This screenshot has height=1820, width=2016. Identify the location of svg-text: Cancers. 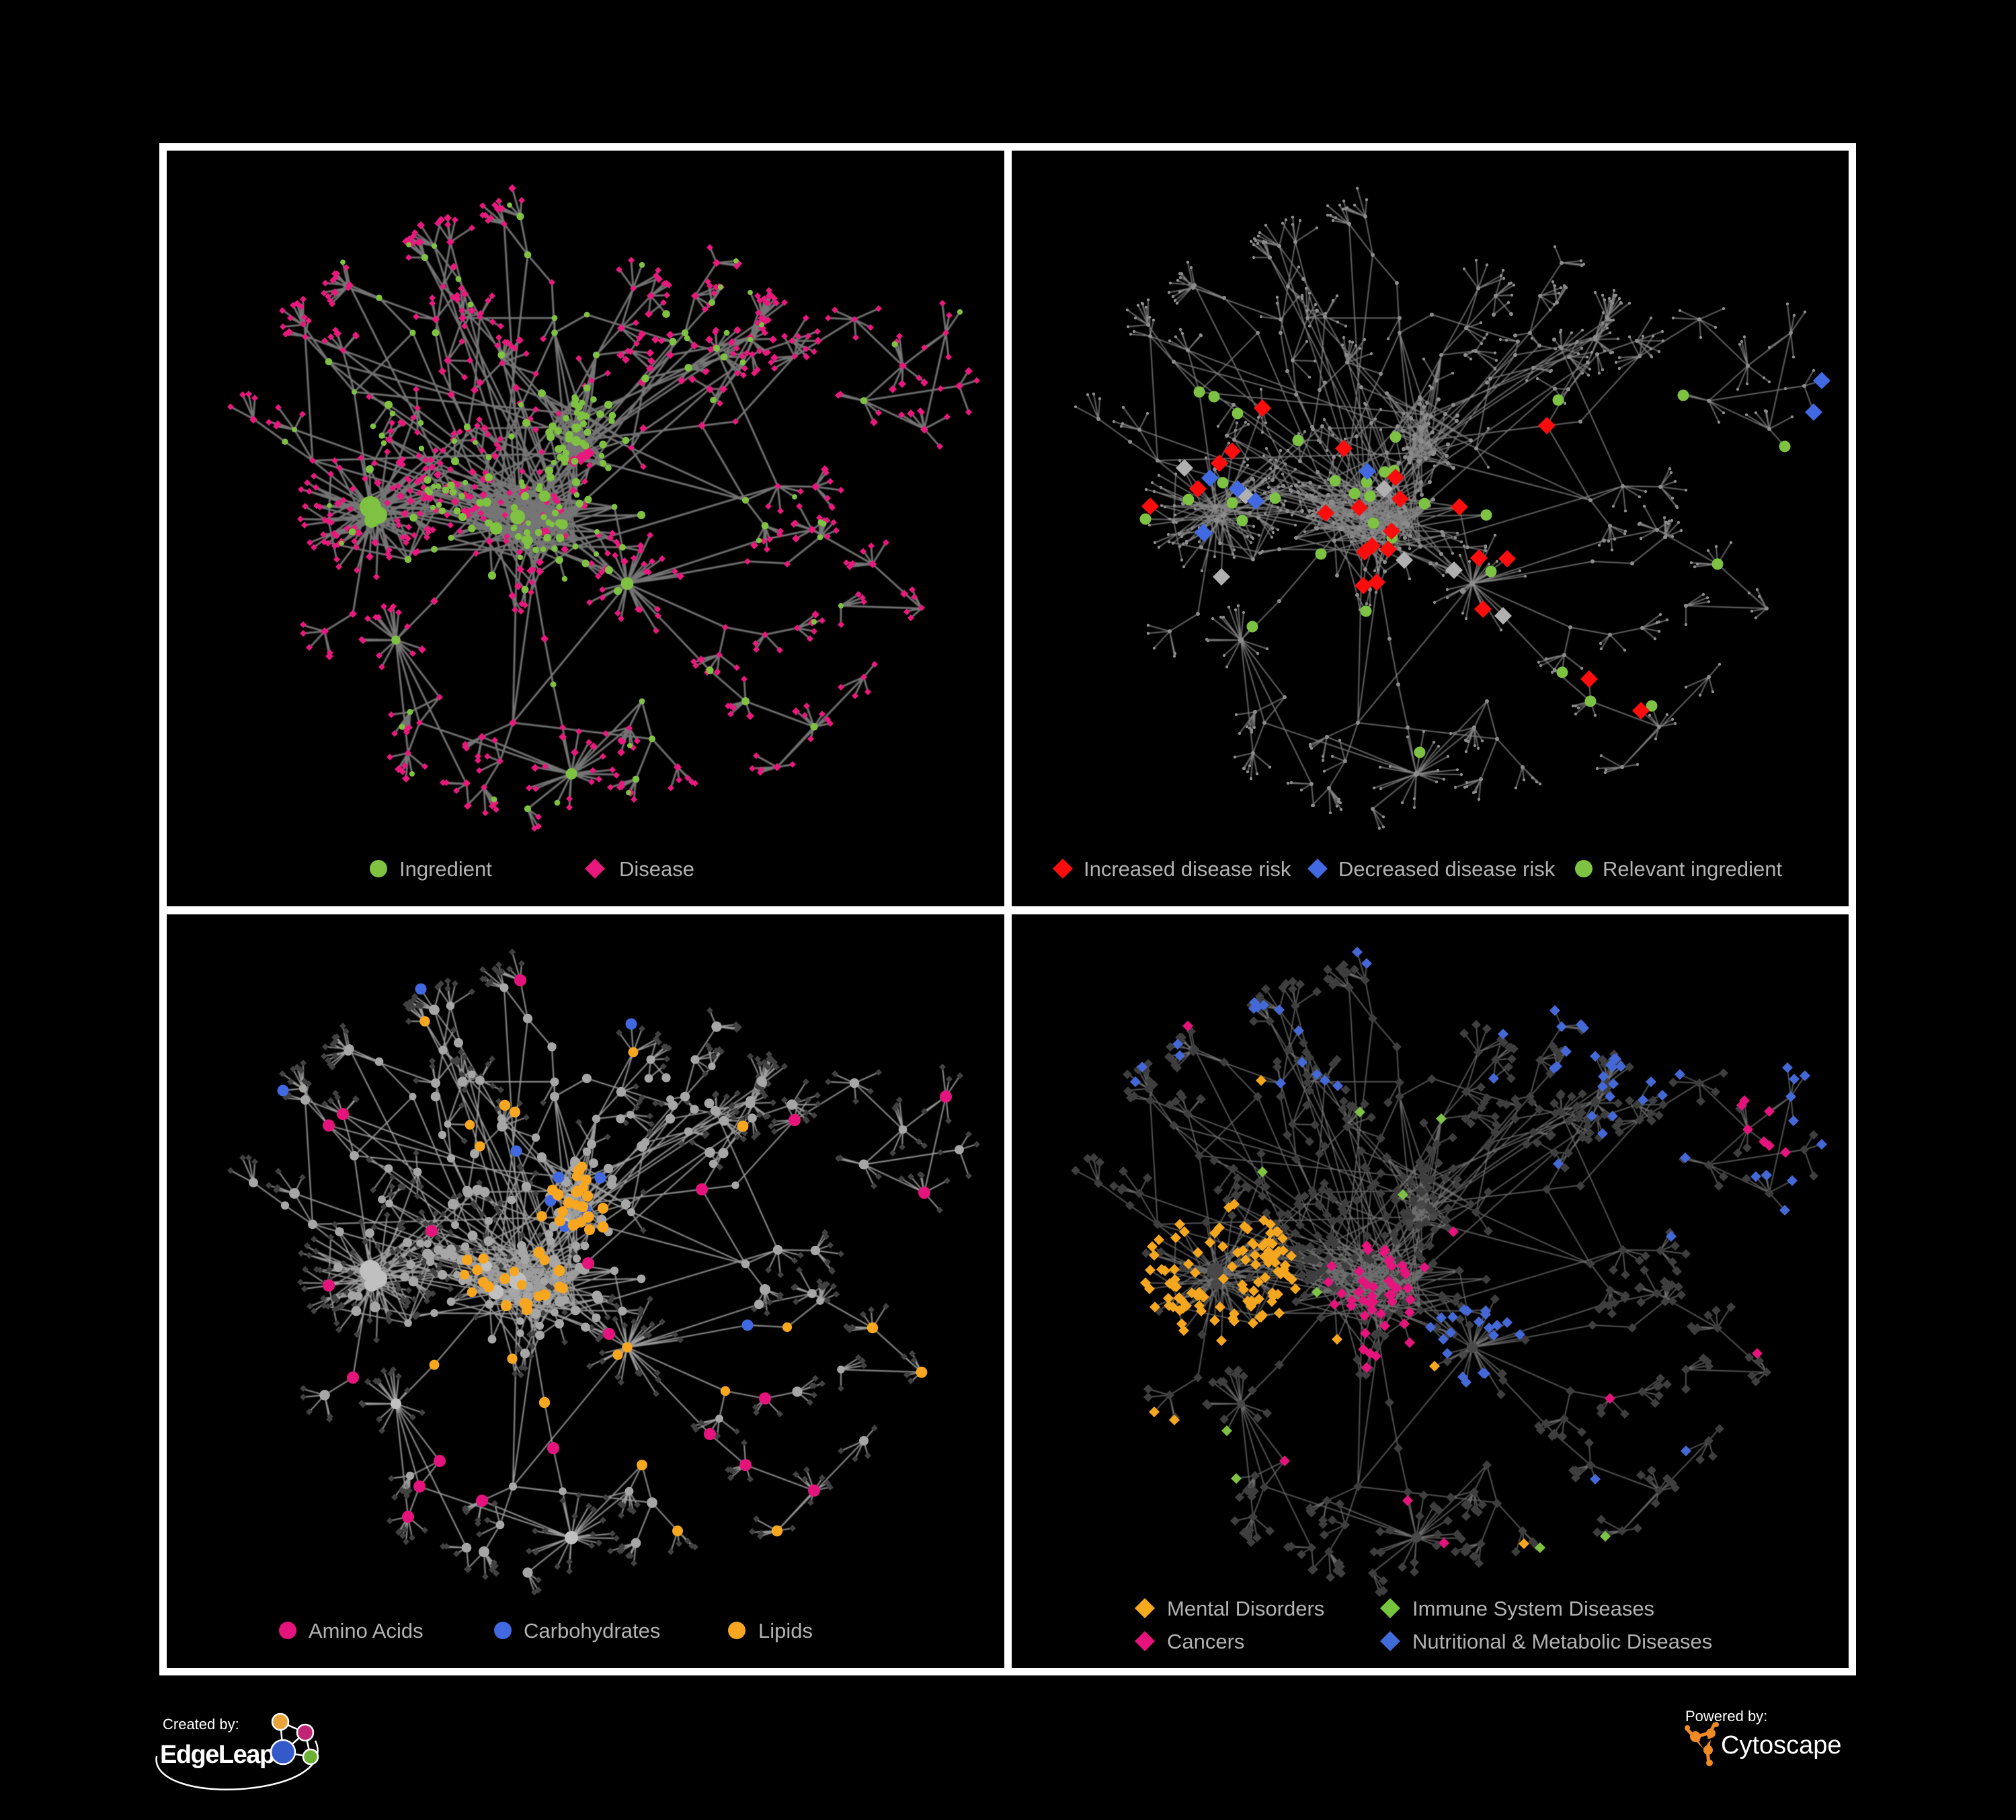
(1205, 1641).